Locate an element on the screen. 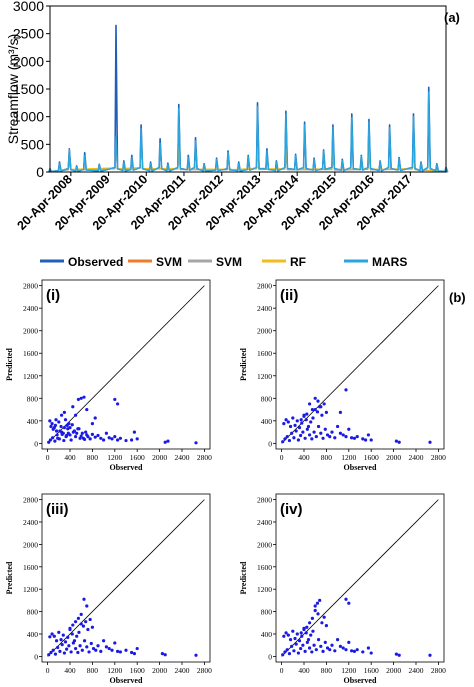 This screenshot has width=474, height=687. y-tick-label: 1600 is located at coordinates (264, 353).